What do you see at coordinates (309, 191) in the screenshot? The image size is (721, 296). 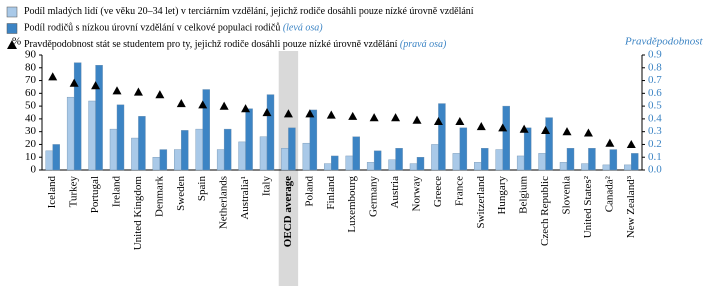 I see `x-tick-label: Poland` at bounding box center [309, 191].